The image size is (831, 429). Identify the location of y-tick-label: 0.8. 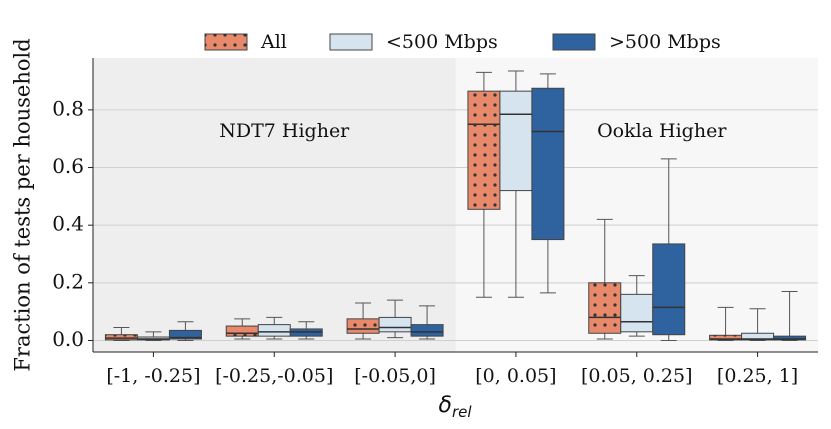
(68, 108).